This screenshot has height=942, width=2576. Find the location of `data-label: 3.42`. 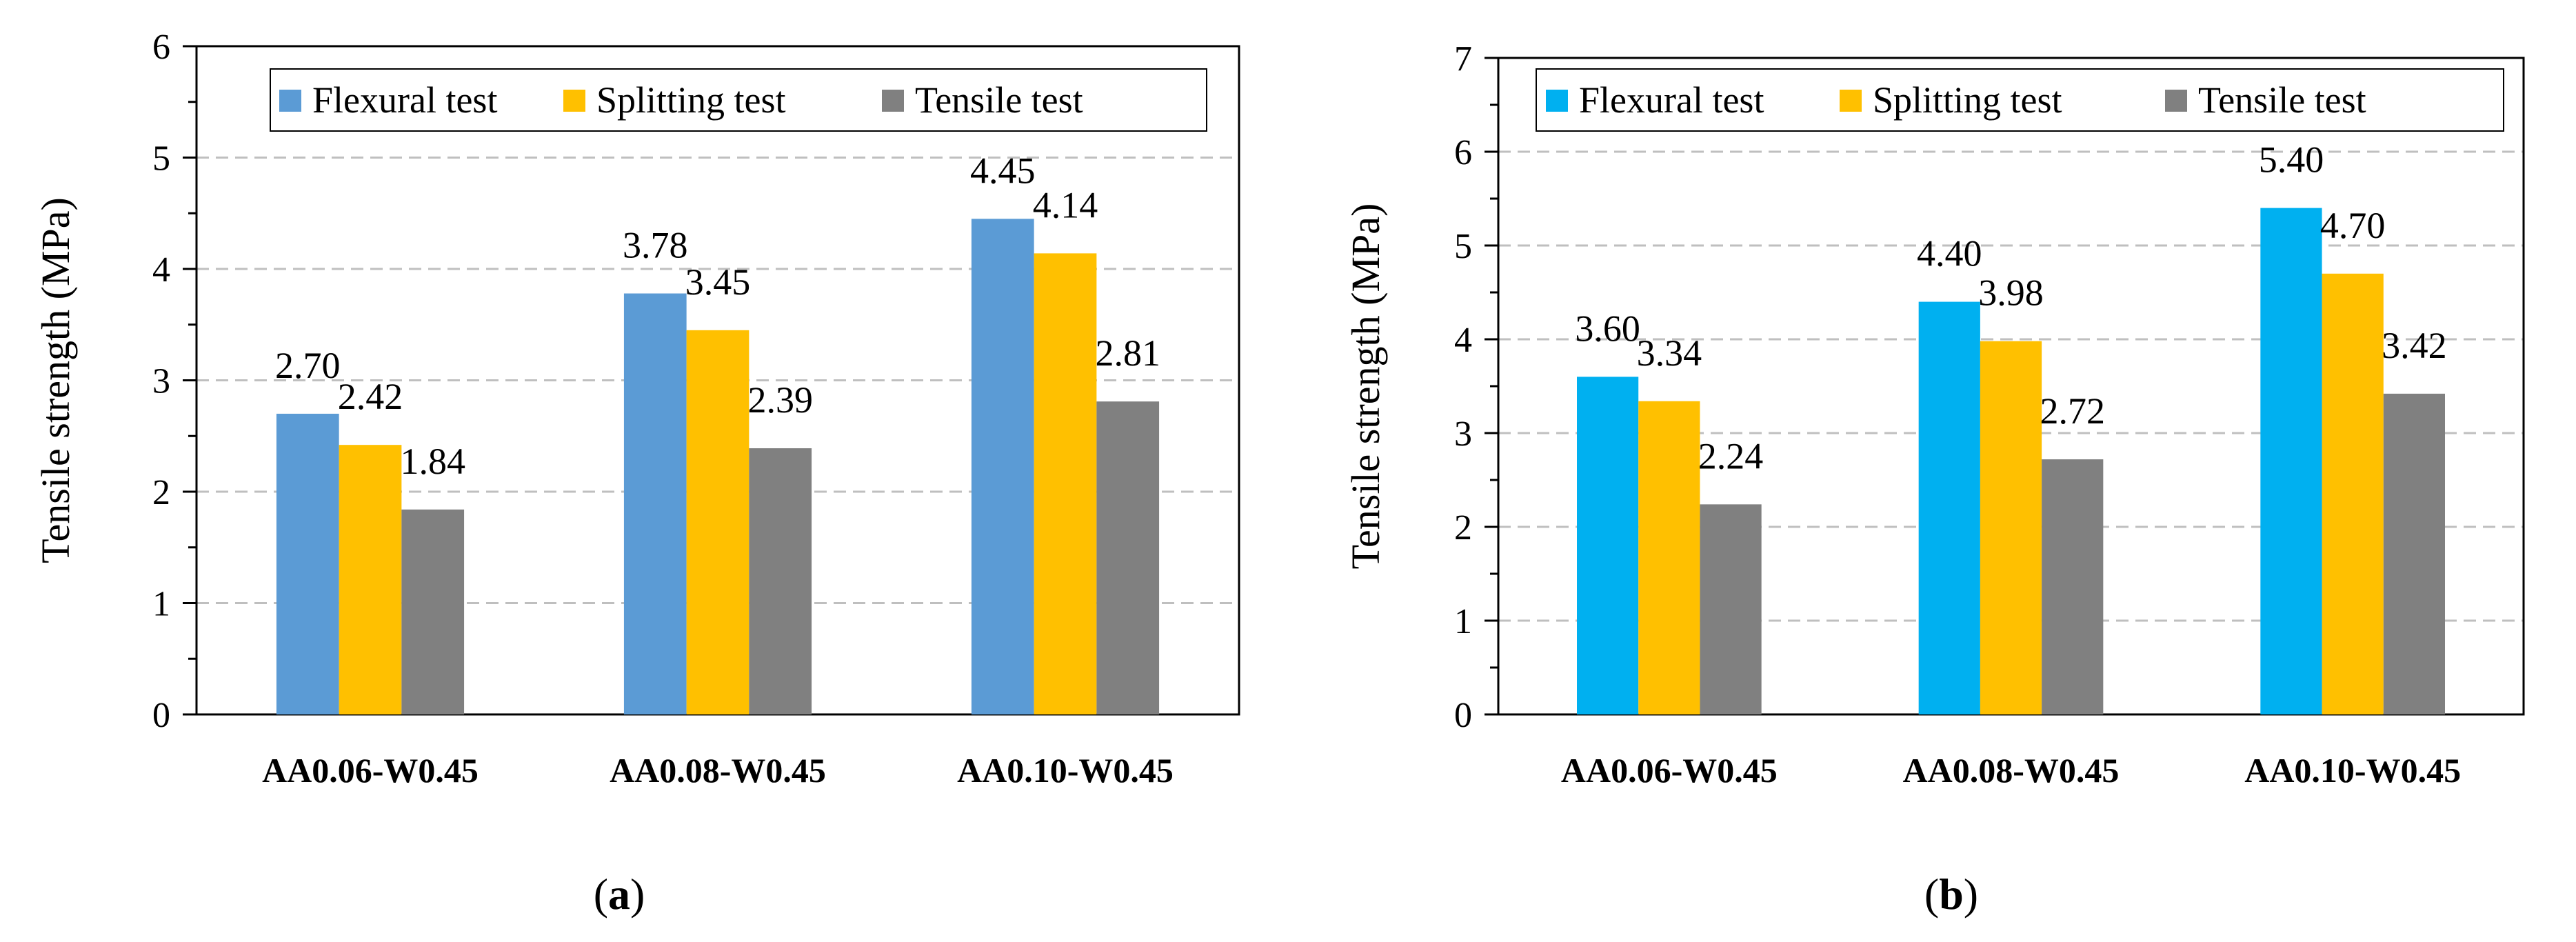

data-label: 3.42 is located at coordinates (2414, 345).